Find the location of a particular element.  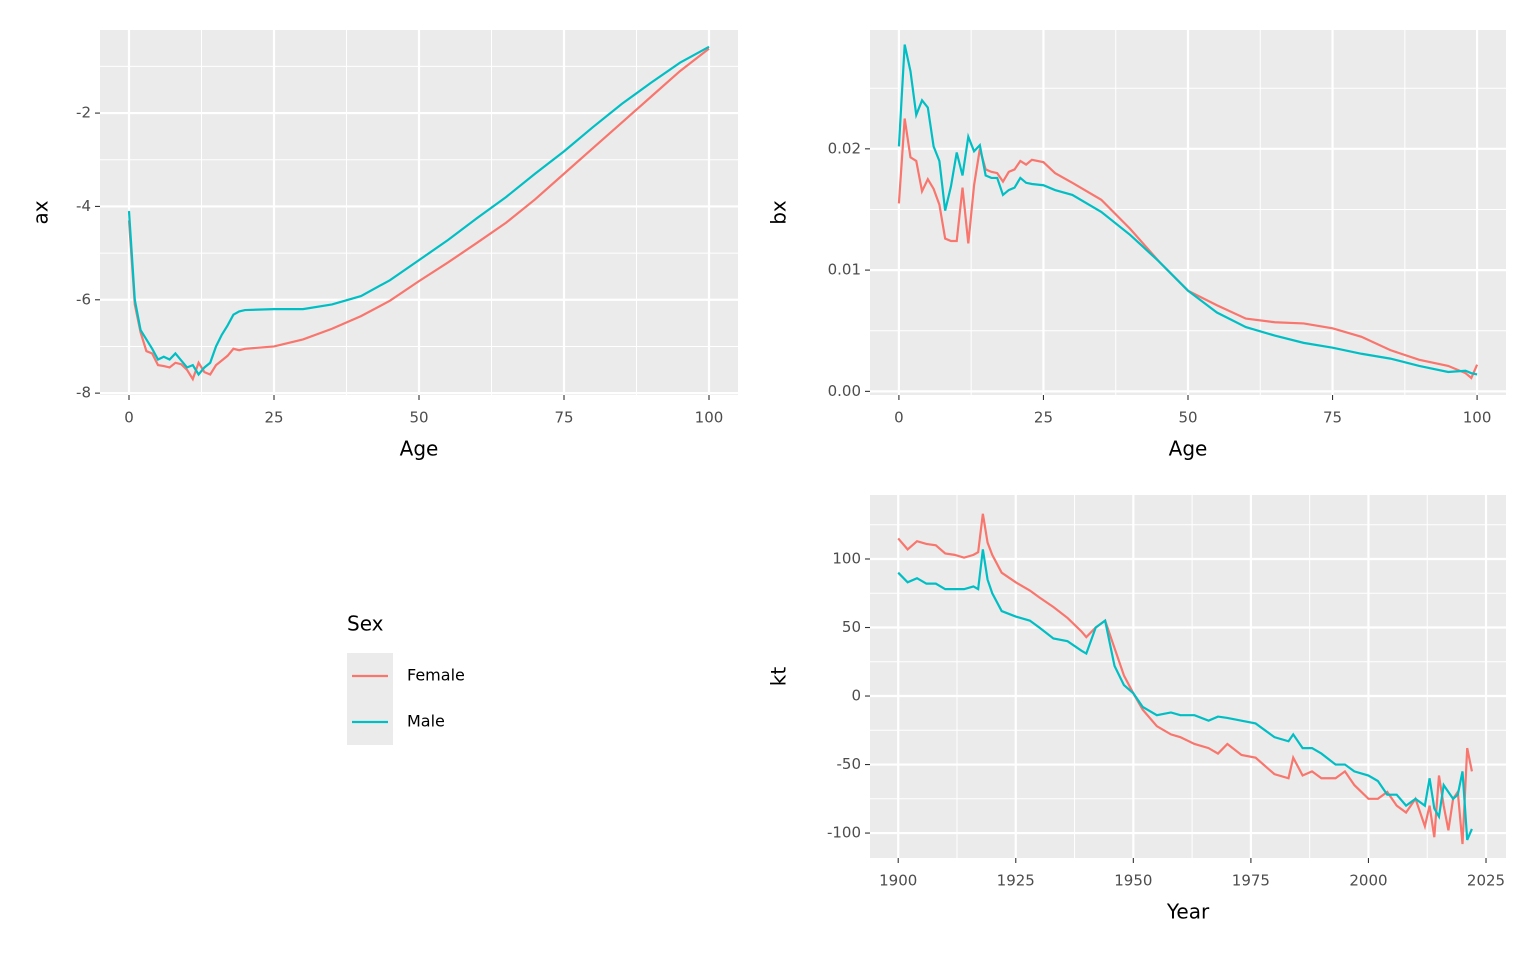

y-tick-label: -100 is located at coordinates (844, 833).